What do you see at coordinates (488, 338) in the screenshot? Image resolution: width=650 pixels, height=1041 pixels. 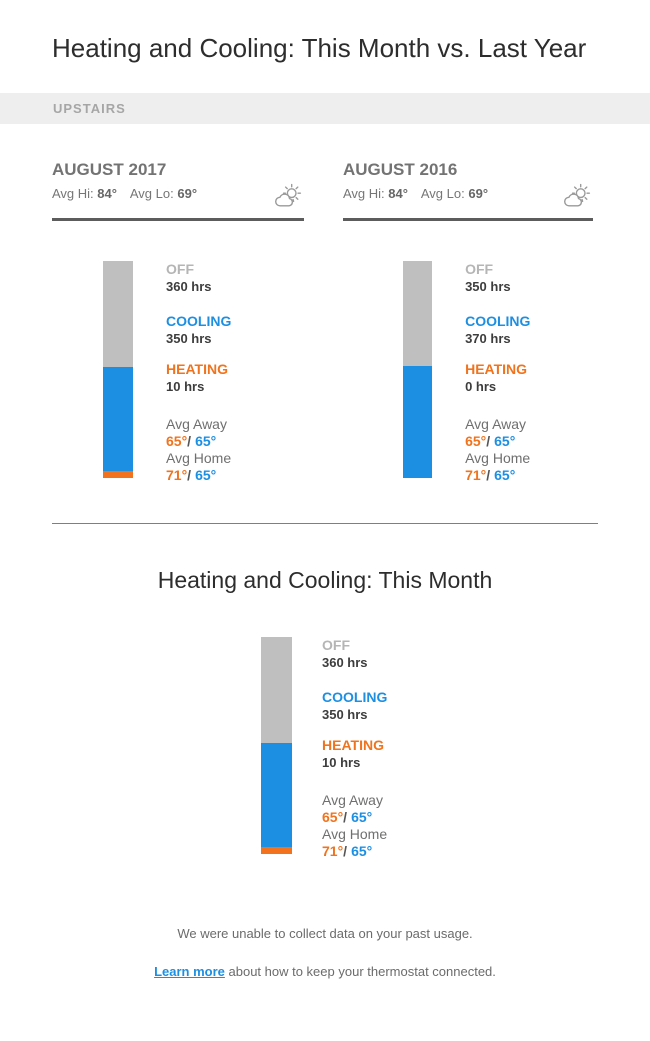 I see `cooling-hours: 370 hrs` at bounding box center [488, 338].